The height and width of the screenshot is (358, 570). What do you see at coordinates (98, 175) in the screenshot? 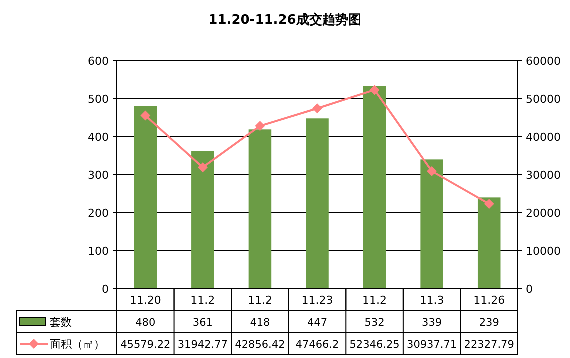
I see `y-tick-label: 300` at bounding box center [98, 175].